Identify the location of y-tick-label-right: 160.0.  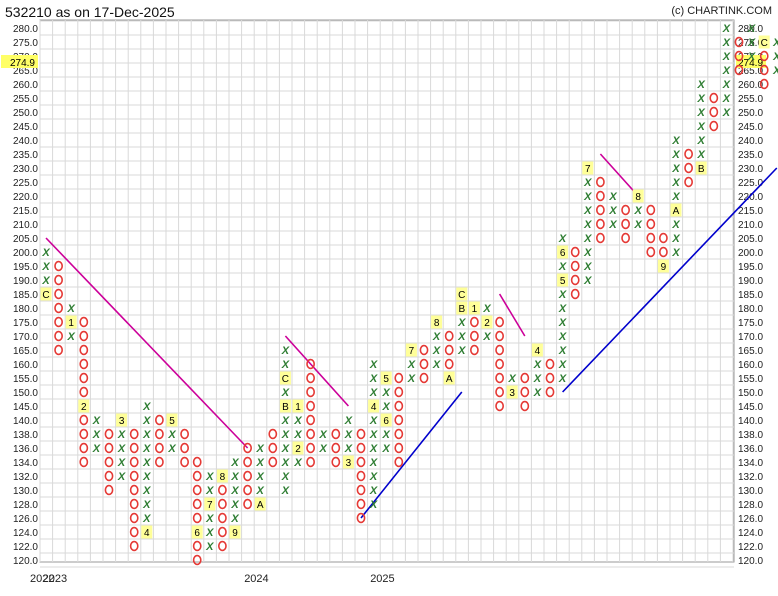
(750, 365).